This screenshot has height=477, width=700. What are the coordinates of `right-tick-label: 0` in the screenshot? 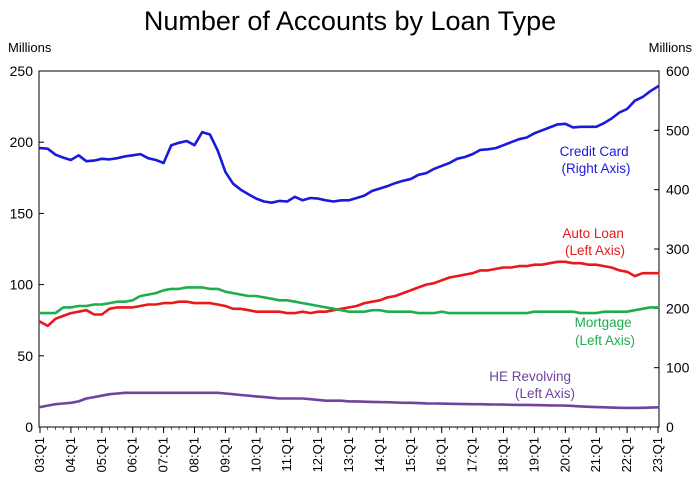 It's located at (670, 427).